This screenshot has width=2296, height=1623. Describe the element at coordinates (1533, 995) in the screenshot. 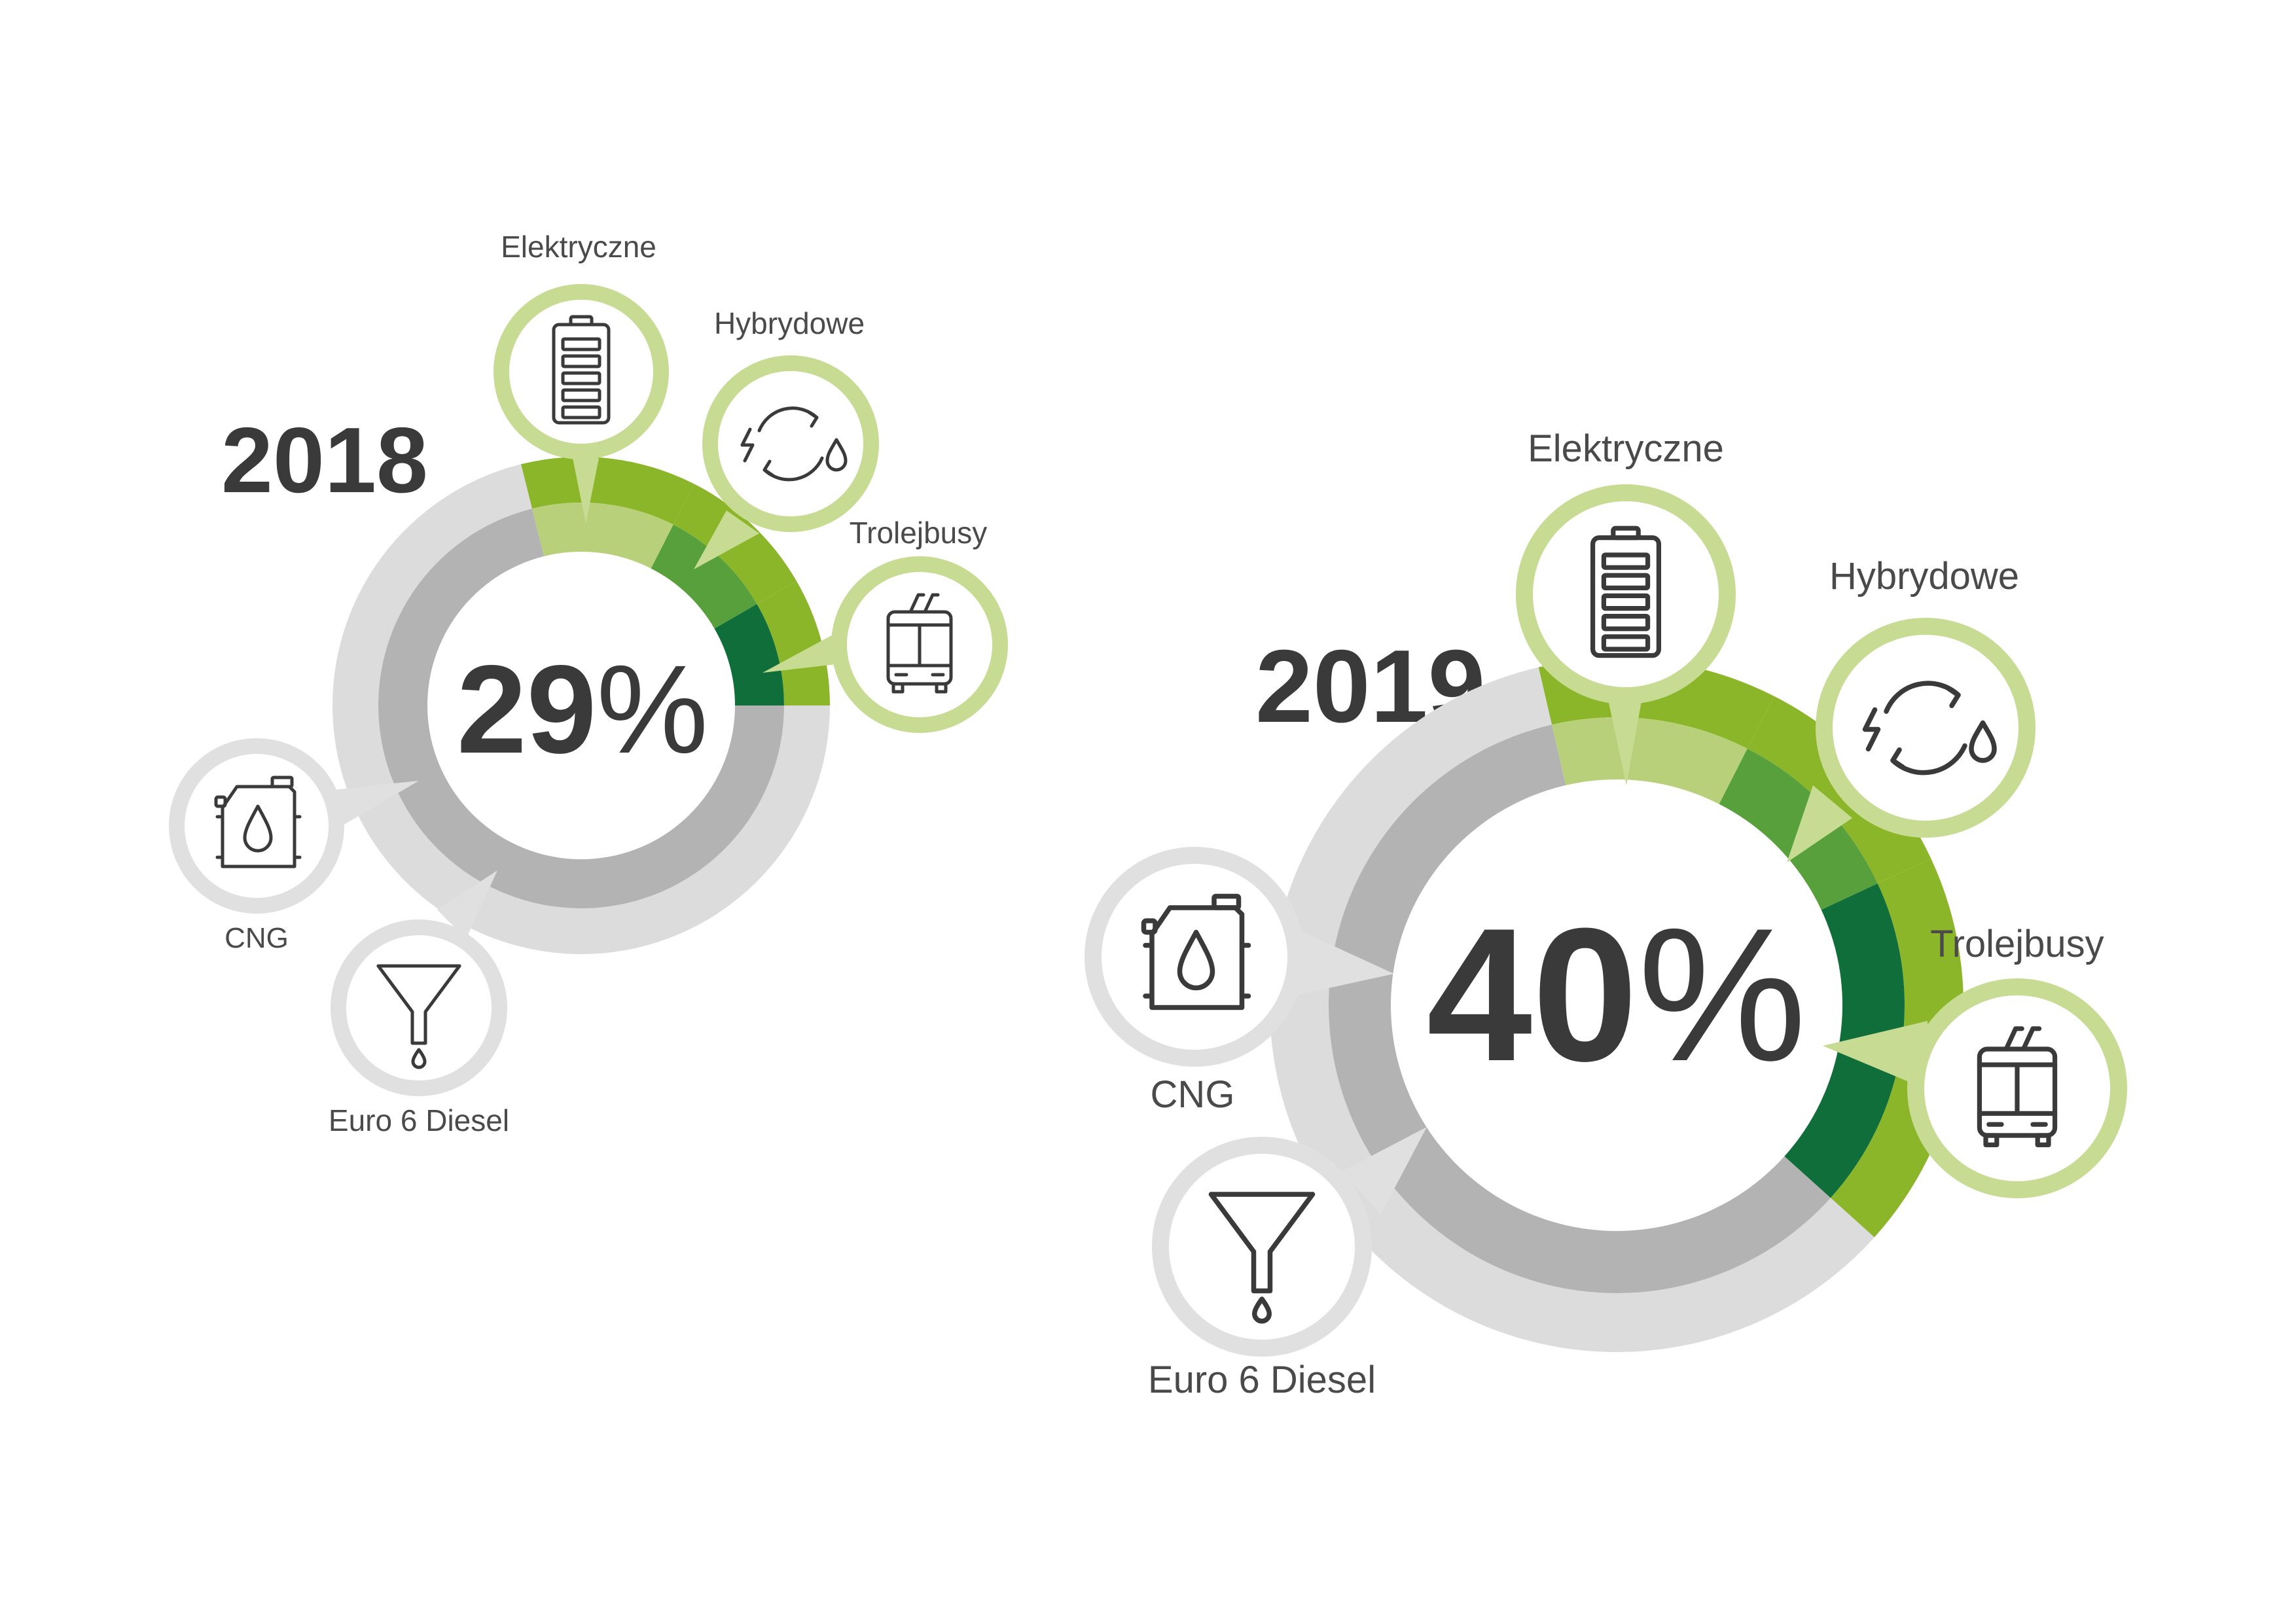

I see `percentage-value: 40` at that location.